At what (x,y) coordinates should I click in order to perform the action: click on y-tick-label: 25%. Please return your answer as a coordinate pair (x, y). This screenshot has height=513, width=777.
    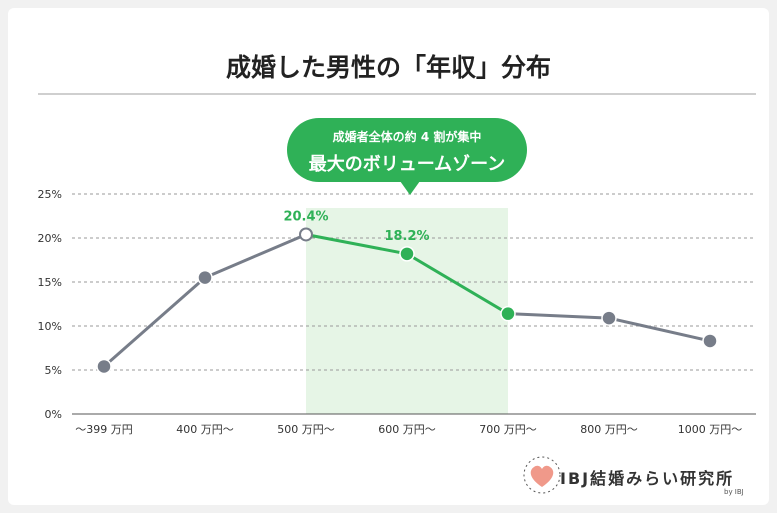
    Looking at the image, I should click on (50, 194).